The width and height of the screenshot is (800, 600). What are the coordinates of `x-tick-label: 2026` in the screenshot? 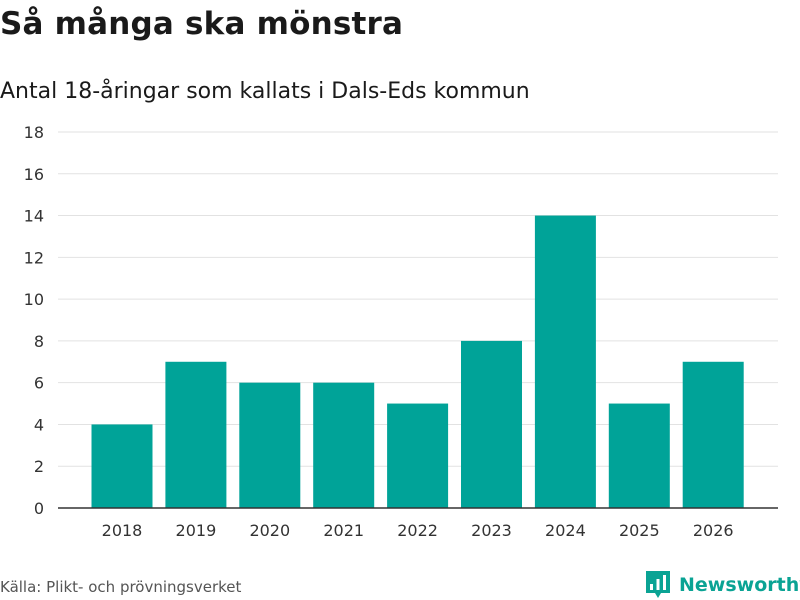 It's located at (713, 530).